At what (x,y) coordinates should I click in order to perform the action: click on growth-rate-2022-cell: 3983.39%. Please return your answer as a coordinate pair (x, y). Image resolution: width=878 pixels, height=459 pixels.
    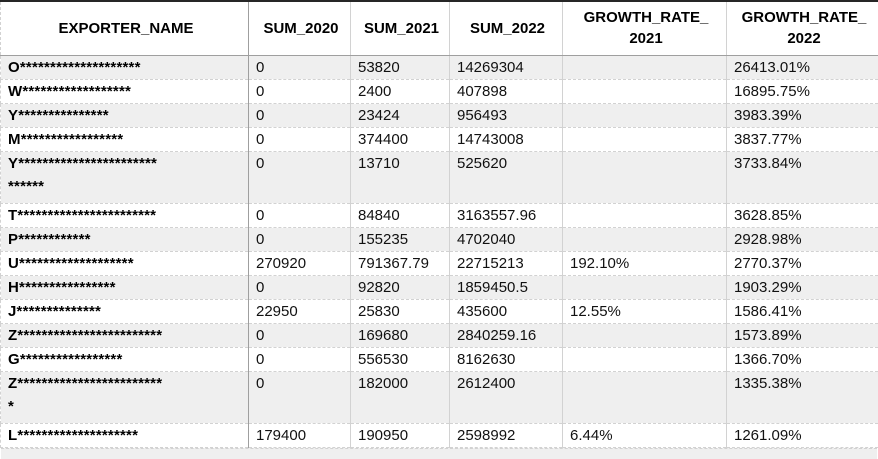
    Looking at the image, I should click on (802, 115).